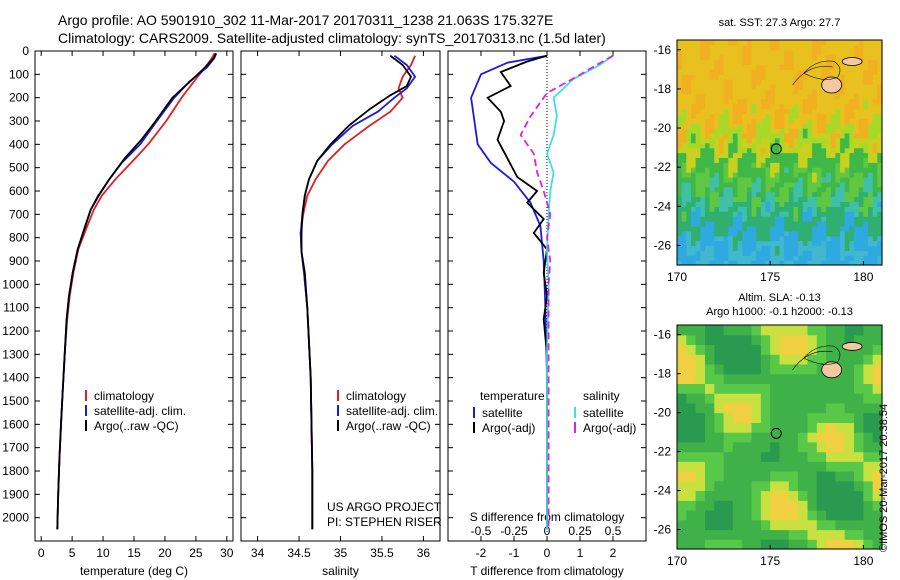 This screenshot has height=580, width=900. Describe the element at coordinates (779, 312) in the screenshot. I see `map-subtitle: Argo h1000: -0.1 h2000: -0.13` at that location.